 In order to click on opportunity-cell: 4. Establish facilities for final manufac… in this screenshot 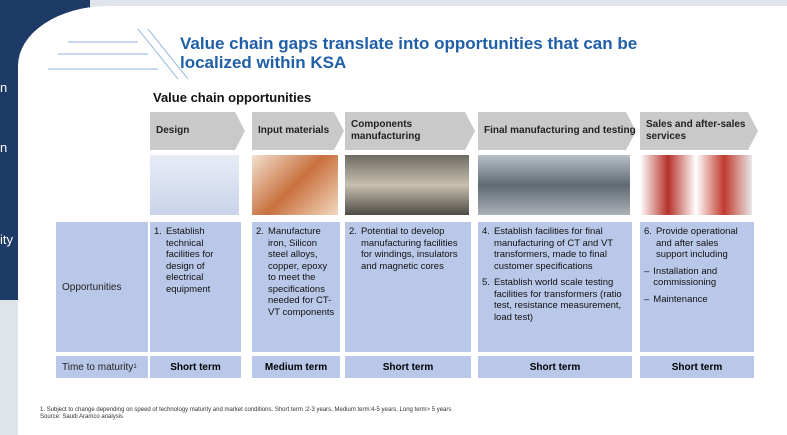, I will do `click(555, 287)`.